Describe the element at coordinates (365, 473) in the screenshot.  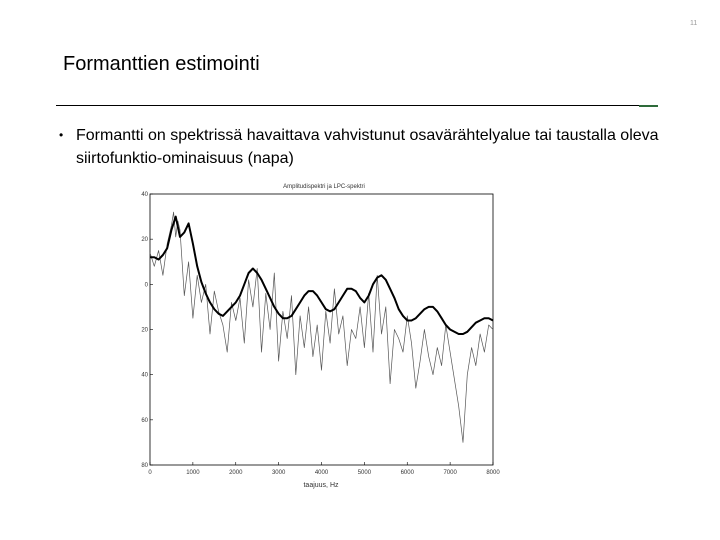
I see `x-tick-label: 5000` at that location.